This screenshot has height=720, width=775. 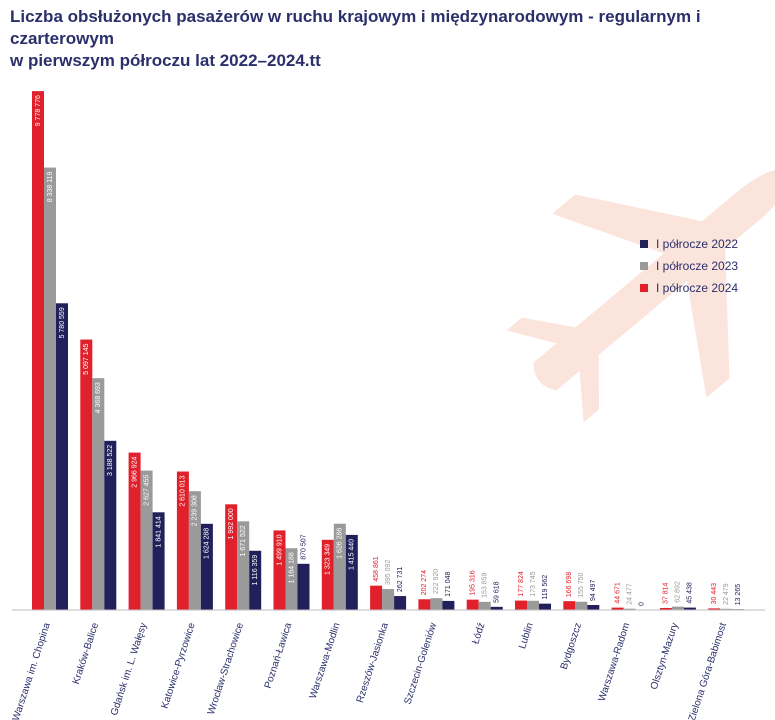 I want to click on category-label-11: Bydgoszcz, so click(x=571, y=646).